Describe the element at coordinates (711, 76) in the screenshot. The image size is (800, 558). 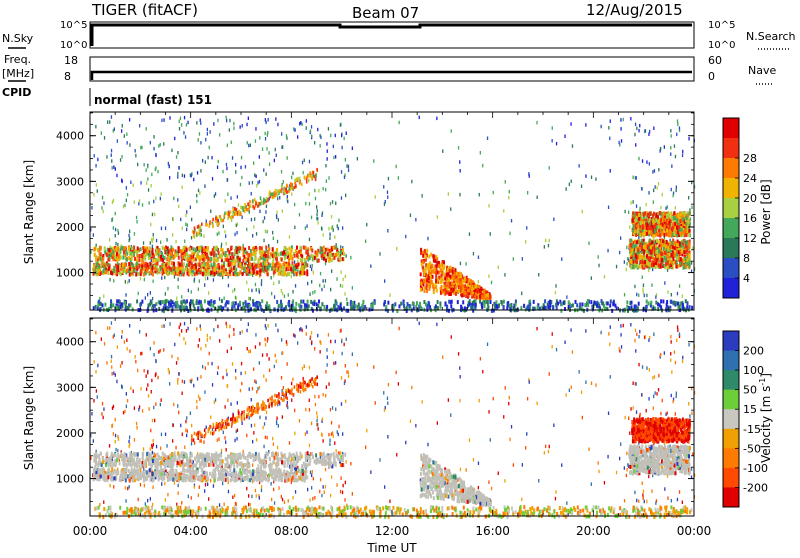
I see `nave-tick-bottom: 0` at that location.